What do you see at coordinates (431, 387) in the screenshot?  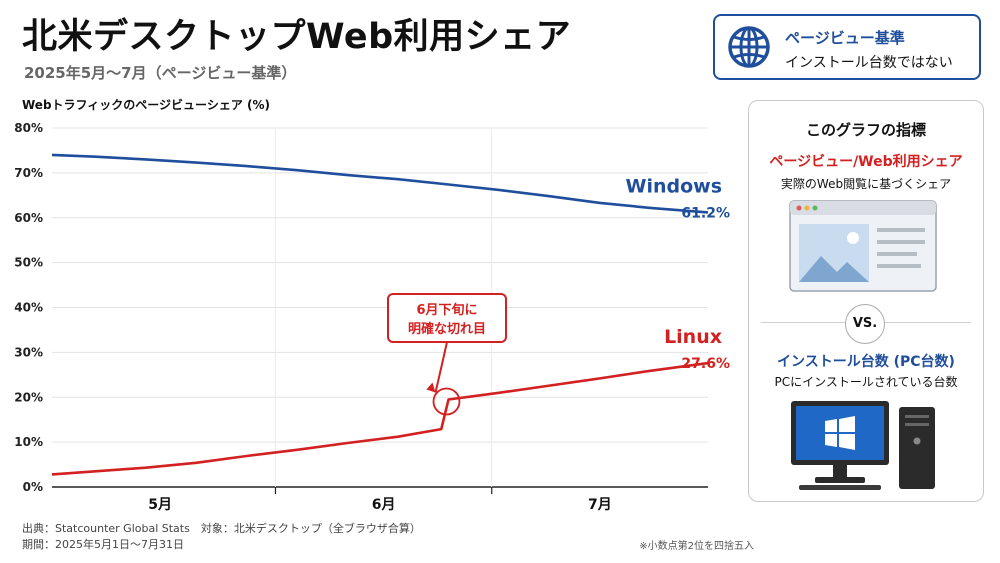 I see `annotation-arrowhead` at bounding box center [431, 387].